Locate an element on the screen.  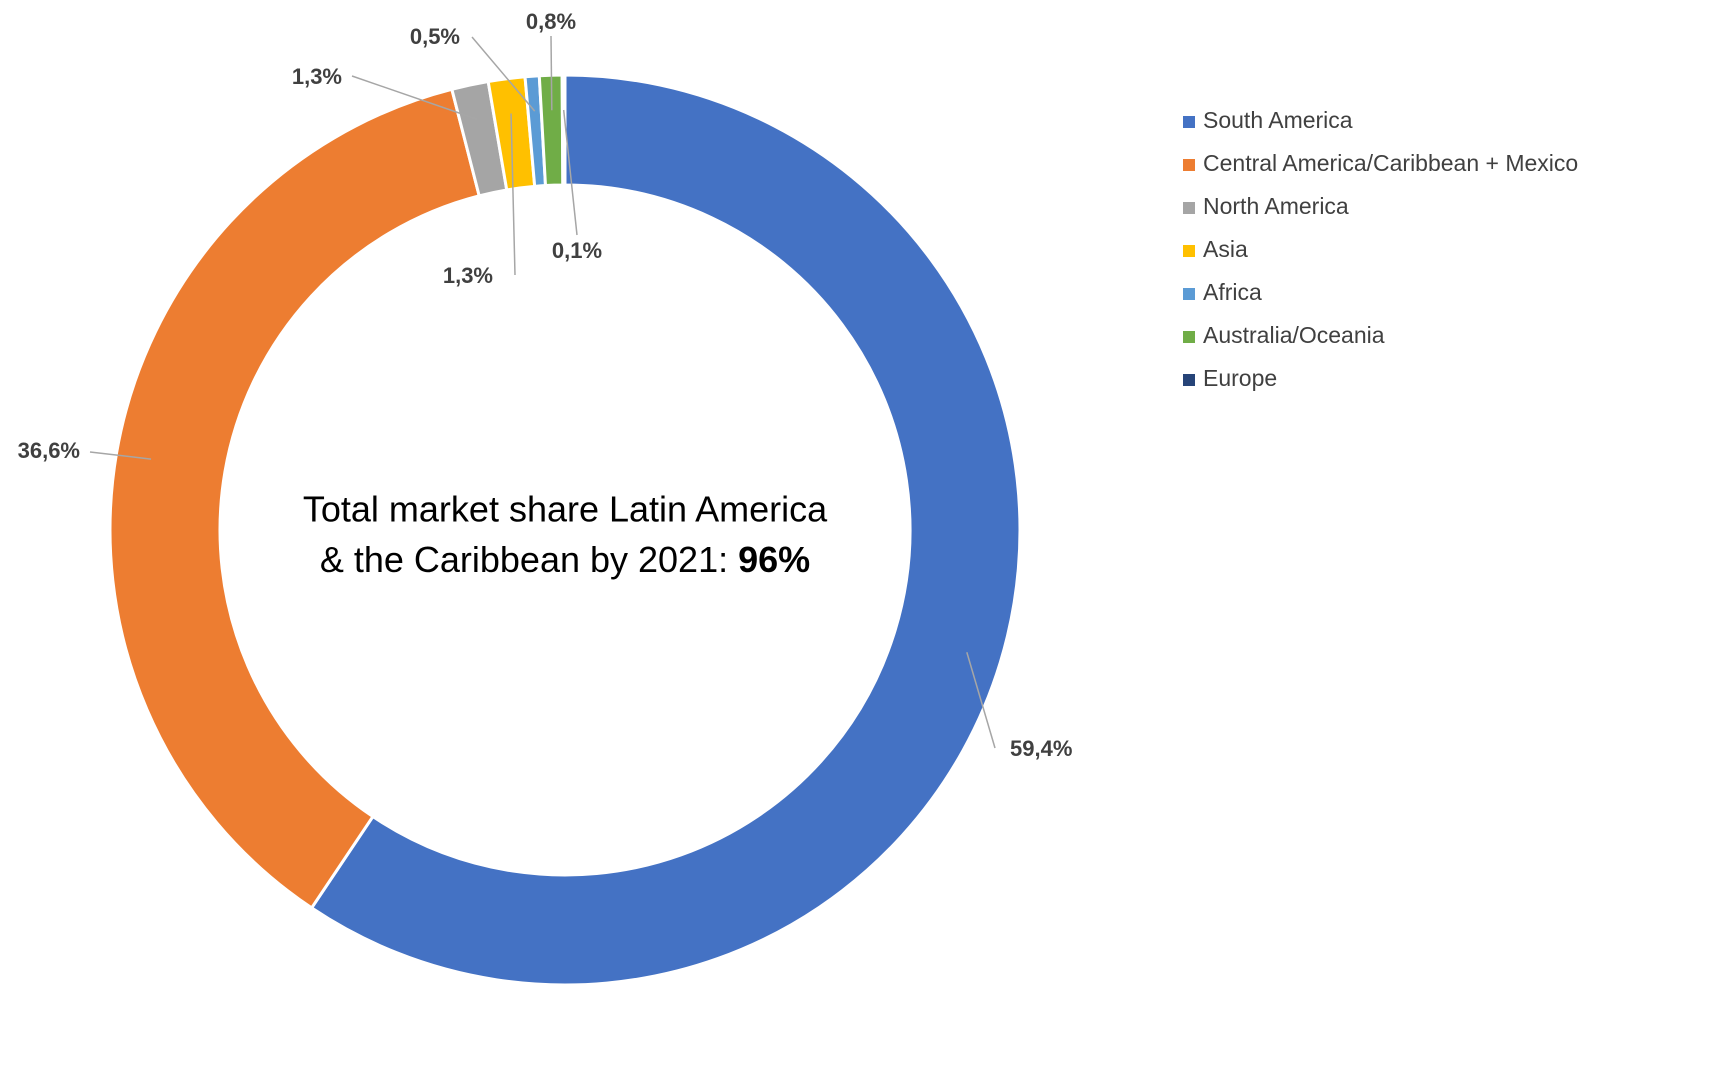
legend-label: Africa is located at coordinates (1232, 292).